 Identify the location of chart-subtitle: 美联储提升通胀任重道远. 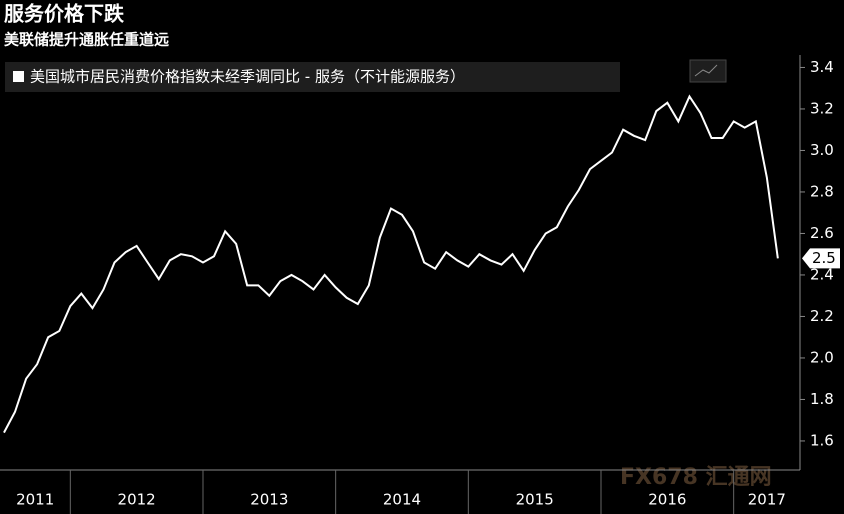
(86, 40).